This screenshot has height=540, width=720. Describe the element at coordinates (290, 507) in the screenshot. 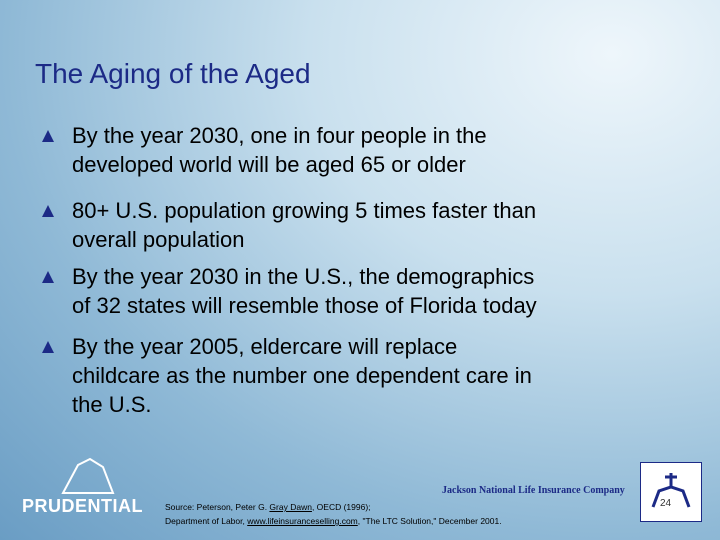

I see `source-text: Gray Dawn` at that location.